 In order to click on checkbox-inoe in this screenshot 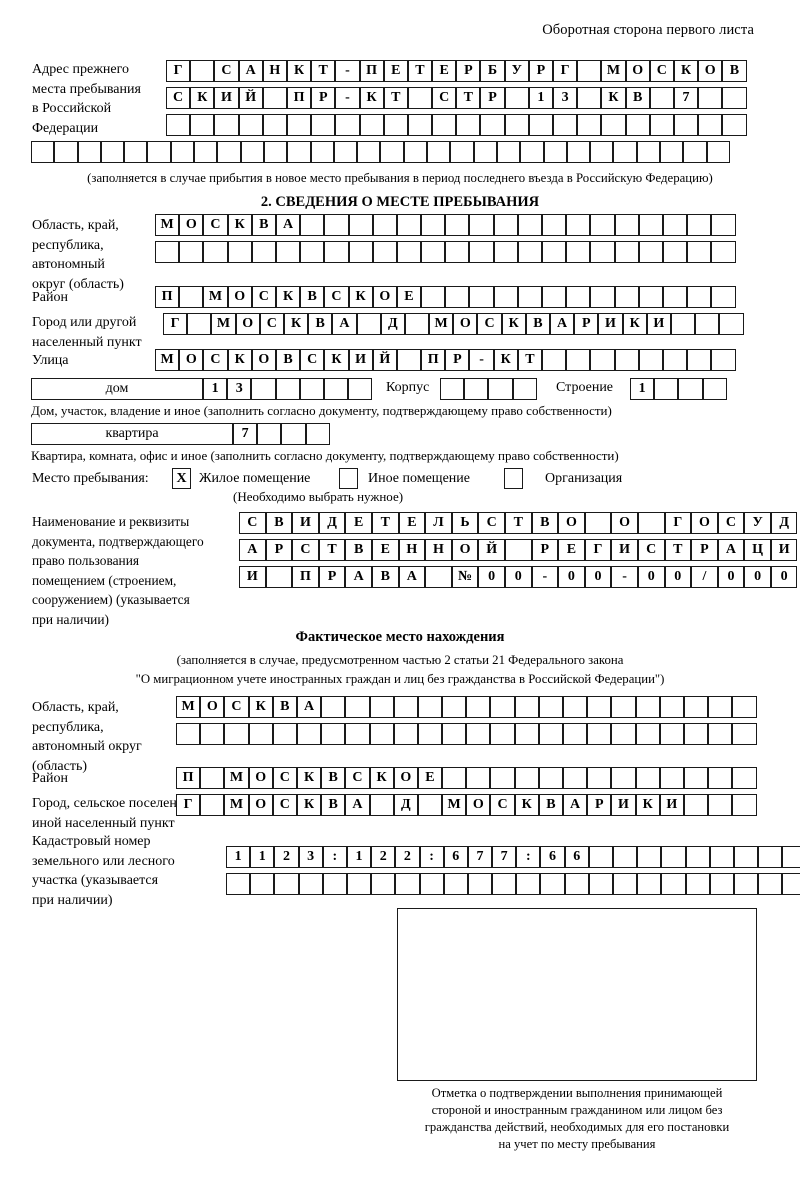, I will do `click(348, 478)`.